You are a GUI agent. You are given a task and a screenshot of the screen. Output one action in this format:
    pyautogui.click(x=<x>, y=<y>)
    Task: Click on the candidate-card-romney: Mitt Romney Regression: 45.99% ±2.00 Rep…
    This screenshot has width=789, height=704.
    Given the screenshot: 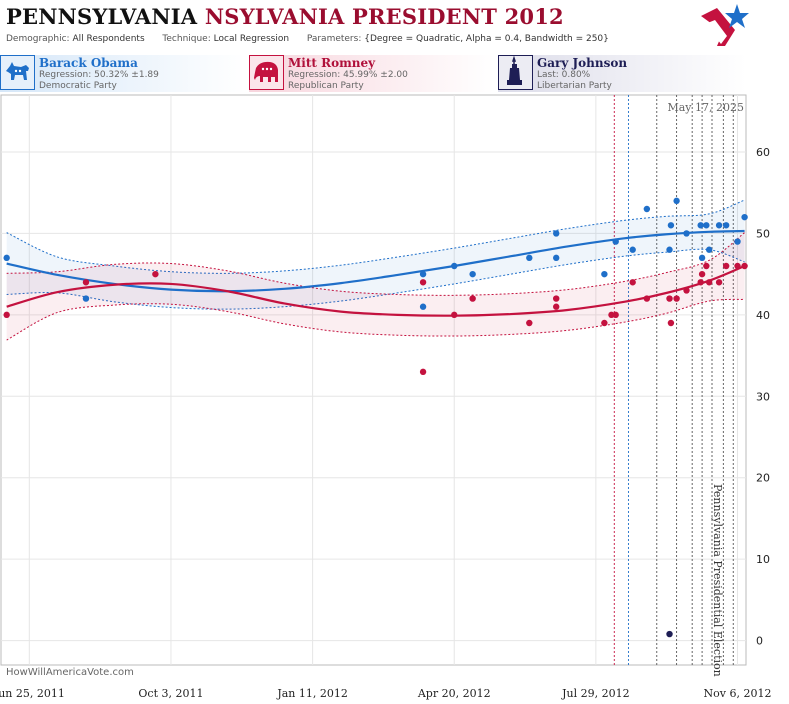 What is the action you would take?
    pyautogui.click(x=371, y=73)
    